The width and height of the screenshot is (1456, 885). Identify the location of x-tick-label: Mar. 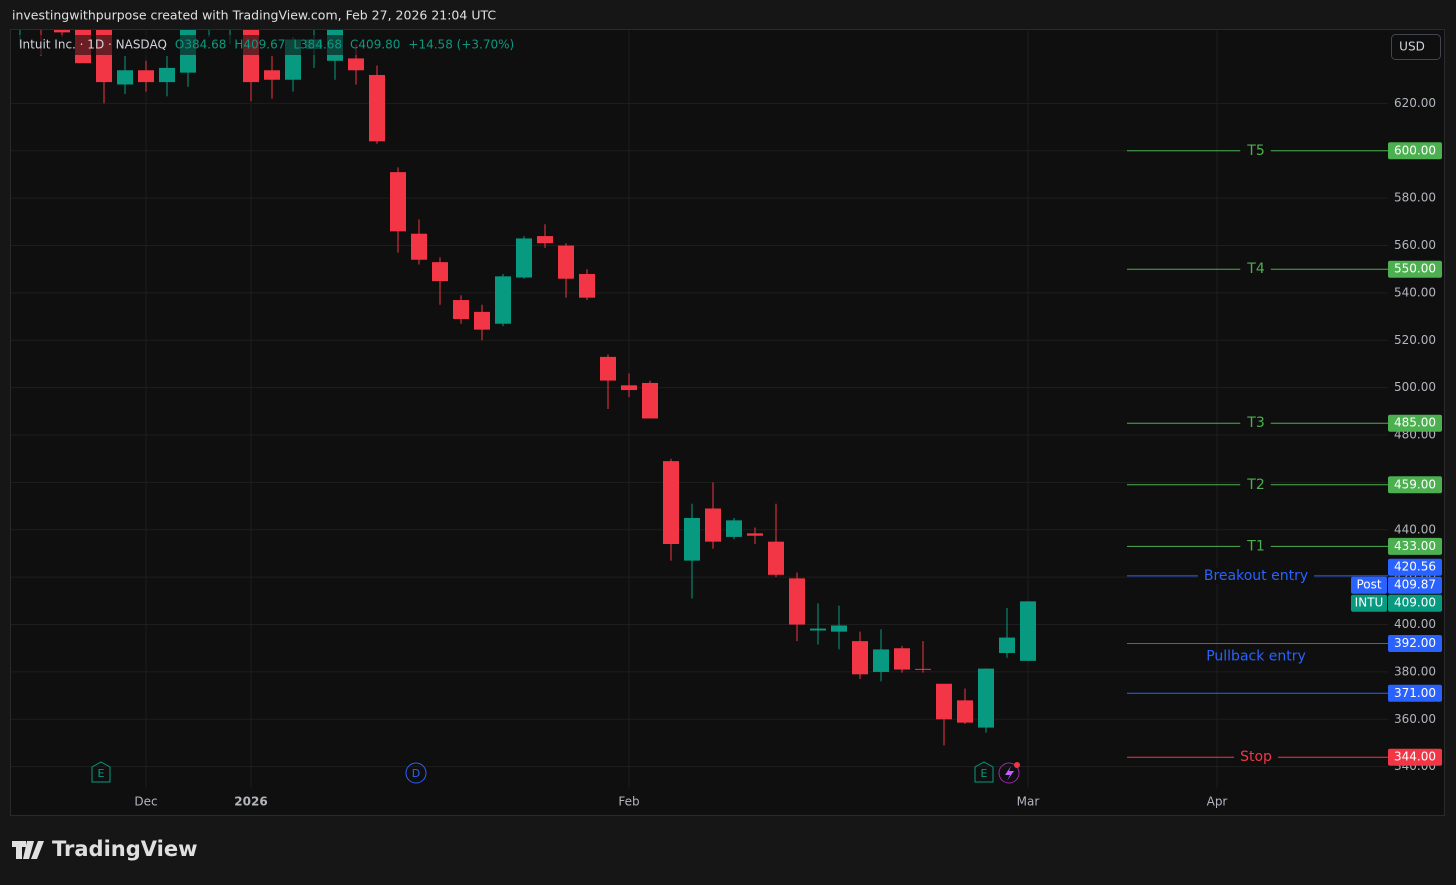
(1028, 802).